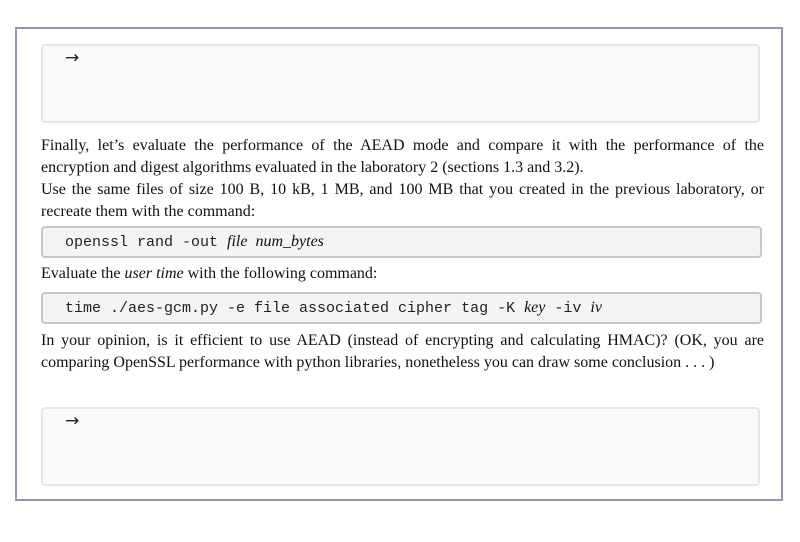 Image resolution: width=800 pixels, height=542 pixels. Describe the element at coordinates (154, 273) in the screenshot. I see `evaluate-emphasis: user time` at that location.